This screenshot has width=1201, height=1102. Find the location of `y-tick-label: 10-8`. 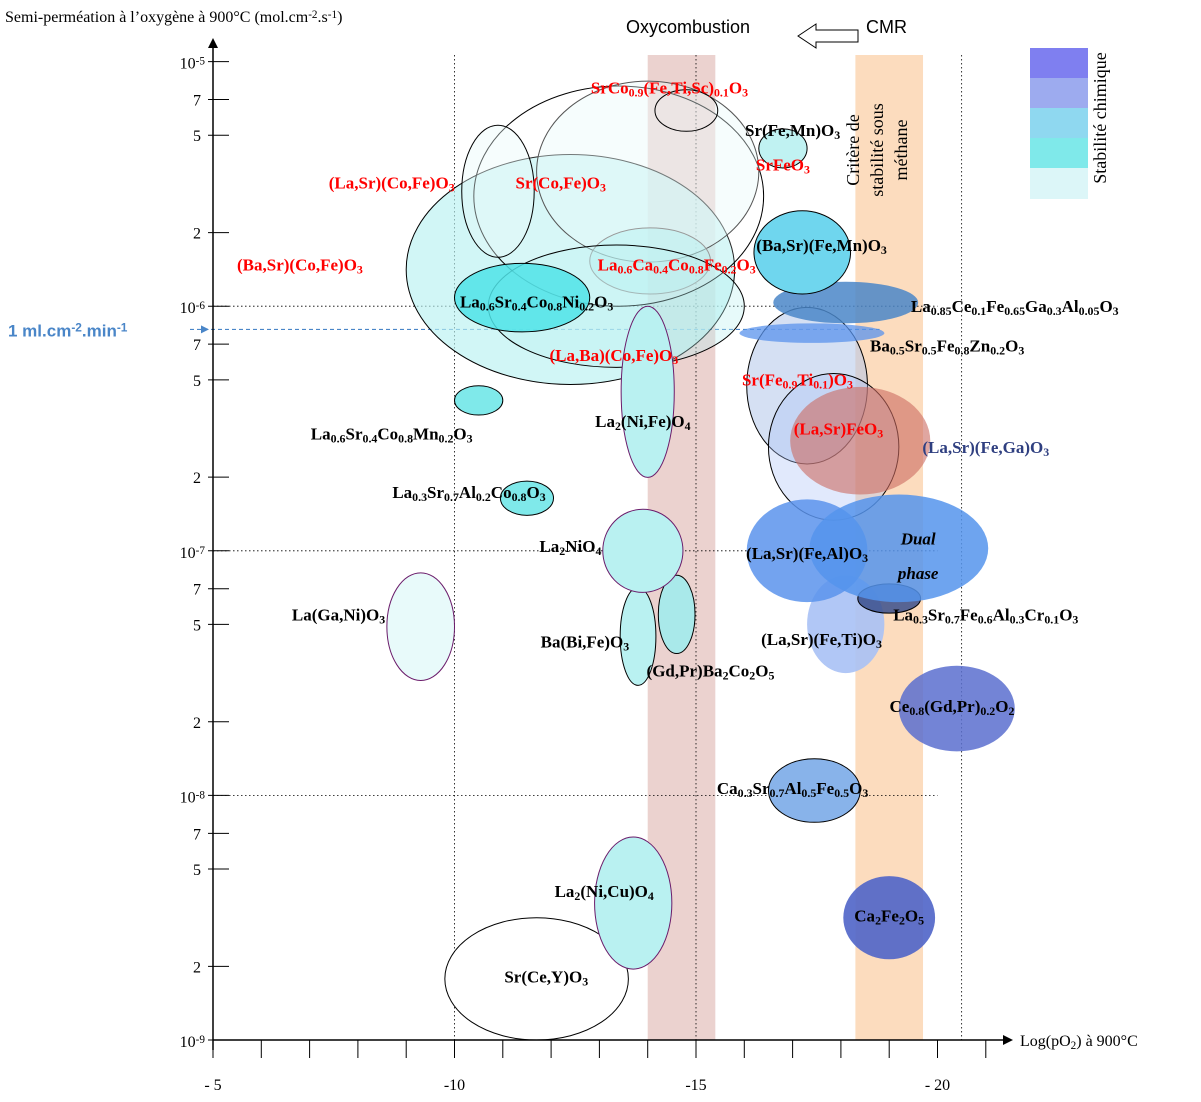

y-tick-label: 10-8 is located at coordinates (193, 797).